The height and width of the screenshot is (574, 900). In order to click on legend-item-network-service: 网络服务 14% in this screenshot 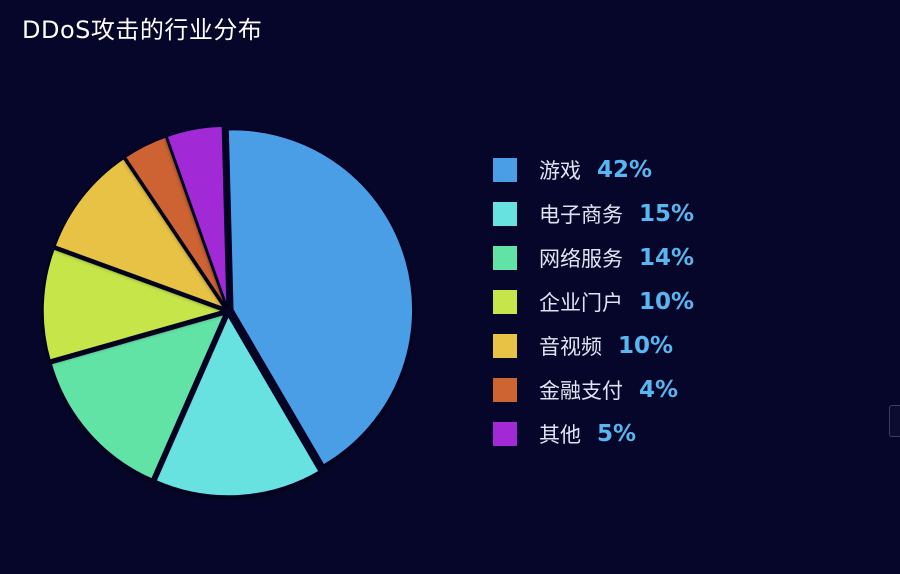, I will do `click(593, 258)`.